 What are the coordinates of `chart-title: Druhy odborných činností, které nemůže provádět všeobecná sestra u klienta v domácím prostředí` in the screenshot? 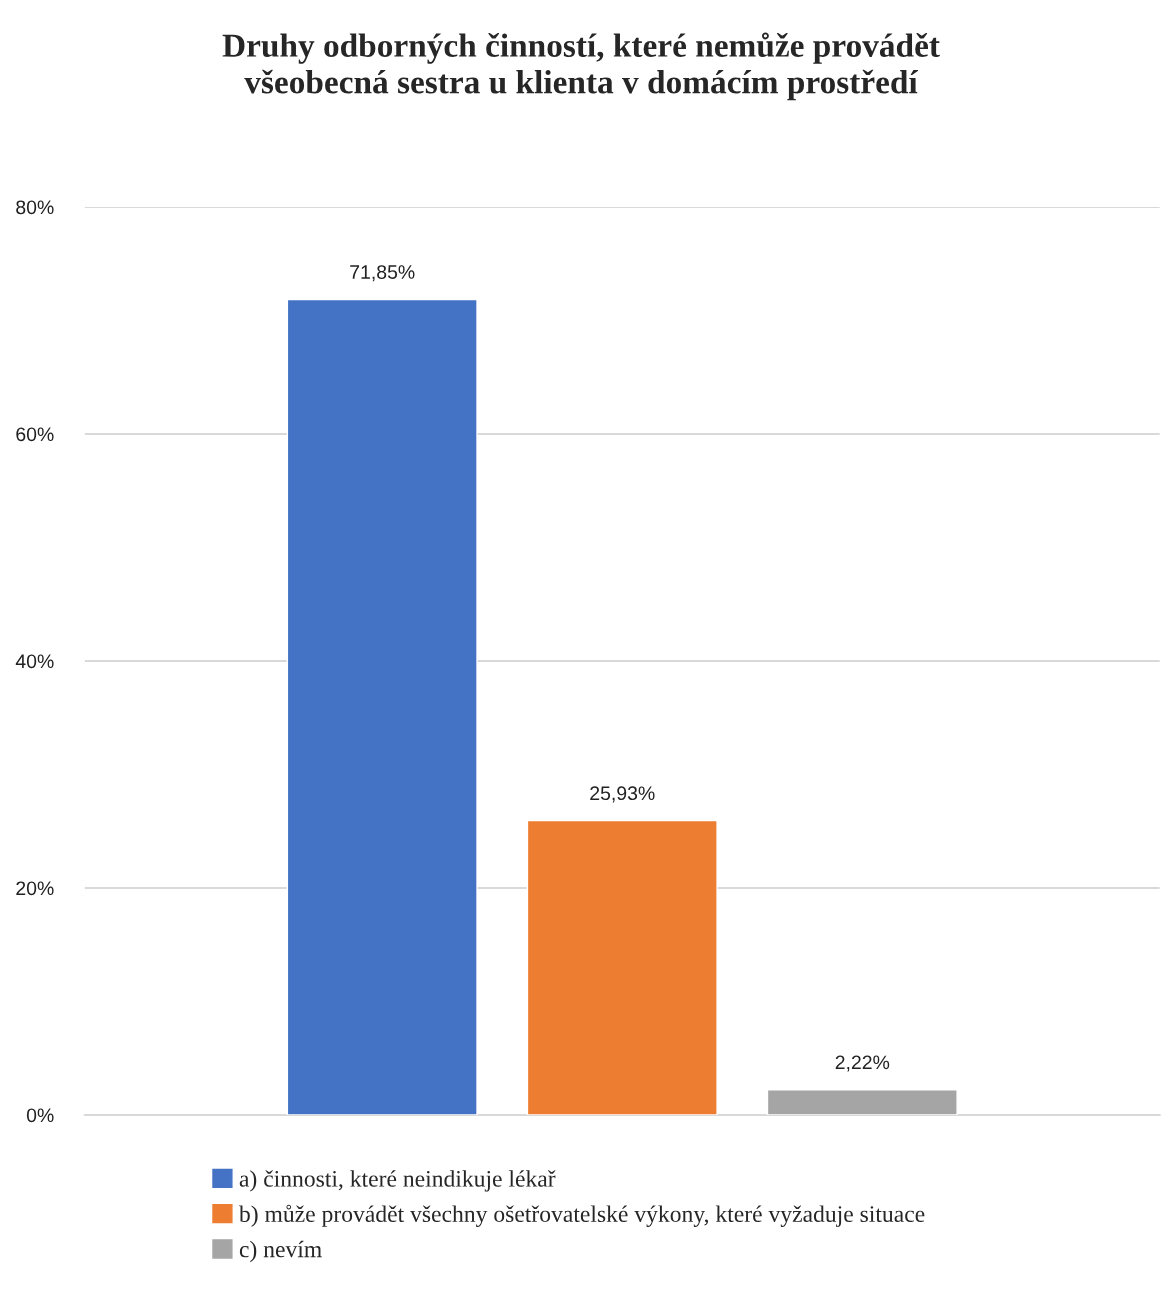 It's located at (581, 66).